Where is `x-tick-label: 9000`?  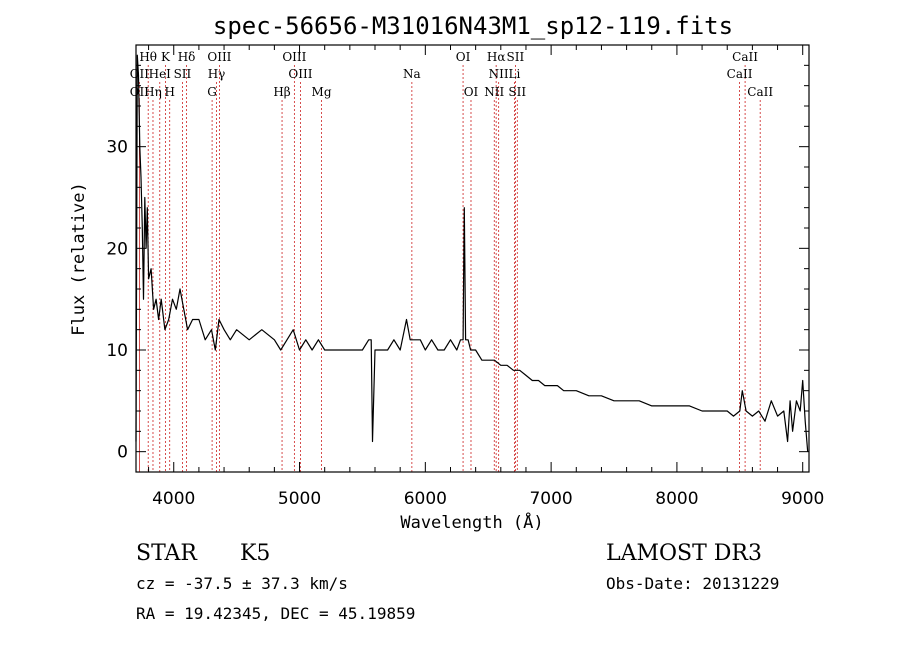 x-tick-label: 9000 is located at coordinates (802, 499).